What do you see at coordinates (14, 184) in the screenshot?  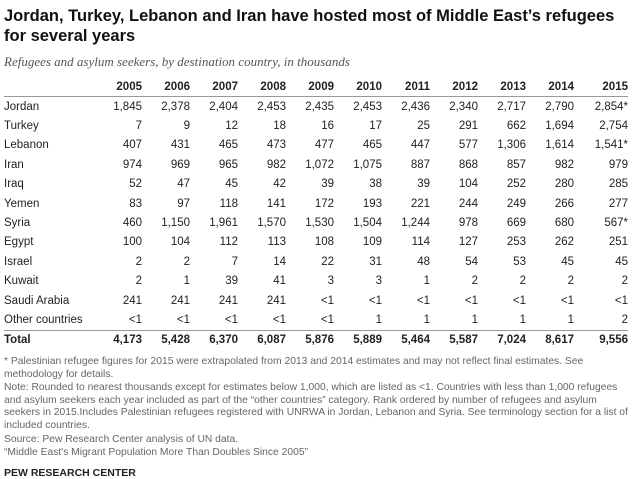 I see `row-label: Iraq` at bounding box center [14, 184].